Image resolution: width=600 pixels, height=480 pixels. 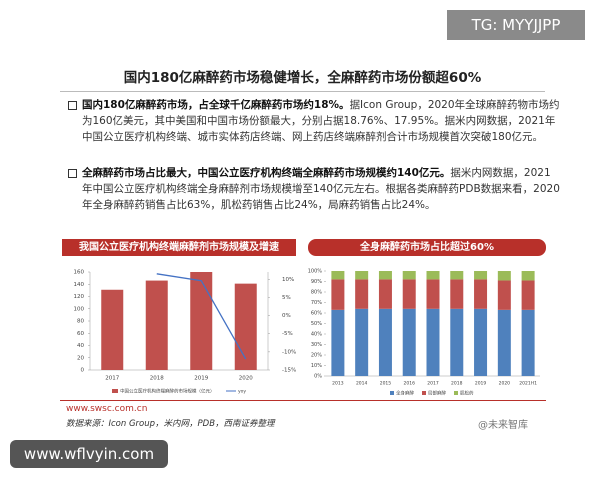 I want to click on y-tick-label: 30%, so click(x=316, y=345).